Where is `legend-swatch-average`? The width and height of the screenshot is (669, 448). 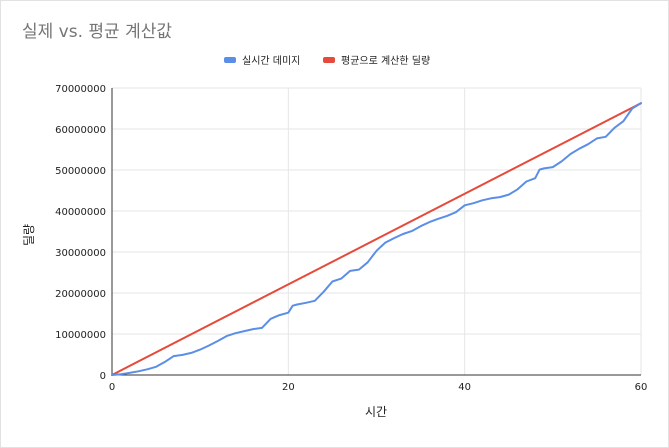 legend-swatch-average is located at coordinates (329, 60).